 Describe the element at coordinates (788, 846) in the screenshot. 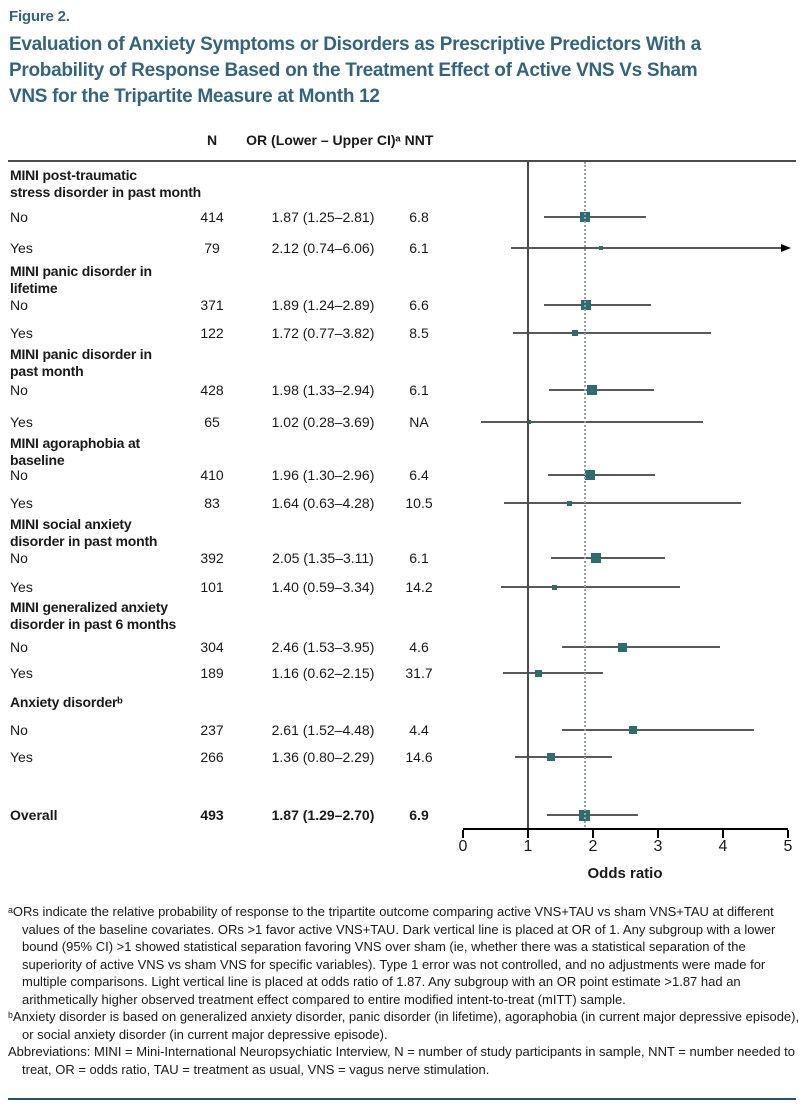

I see `x-axis-tick-label: 5` at that location.